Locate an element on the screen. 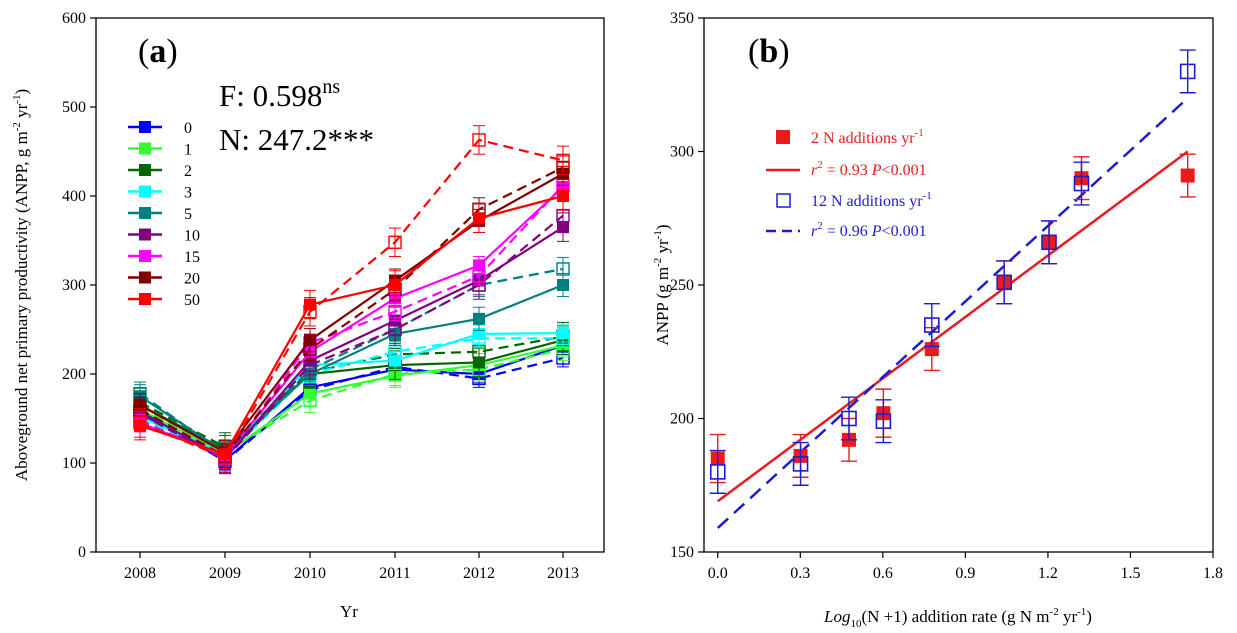 The width and height of the screenshot is (1237, 633). panel-a-x-axis-label: Yr is located at coordinates (349, 611).